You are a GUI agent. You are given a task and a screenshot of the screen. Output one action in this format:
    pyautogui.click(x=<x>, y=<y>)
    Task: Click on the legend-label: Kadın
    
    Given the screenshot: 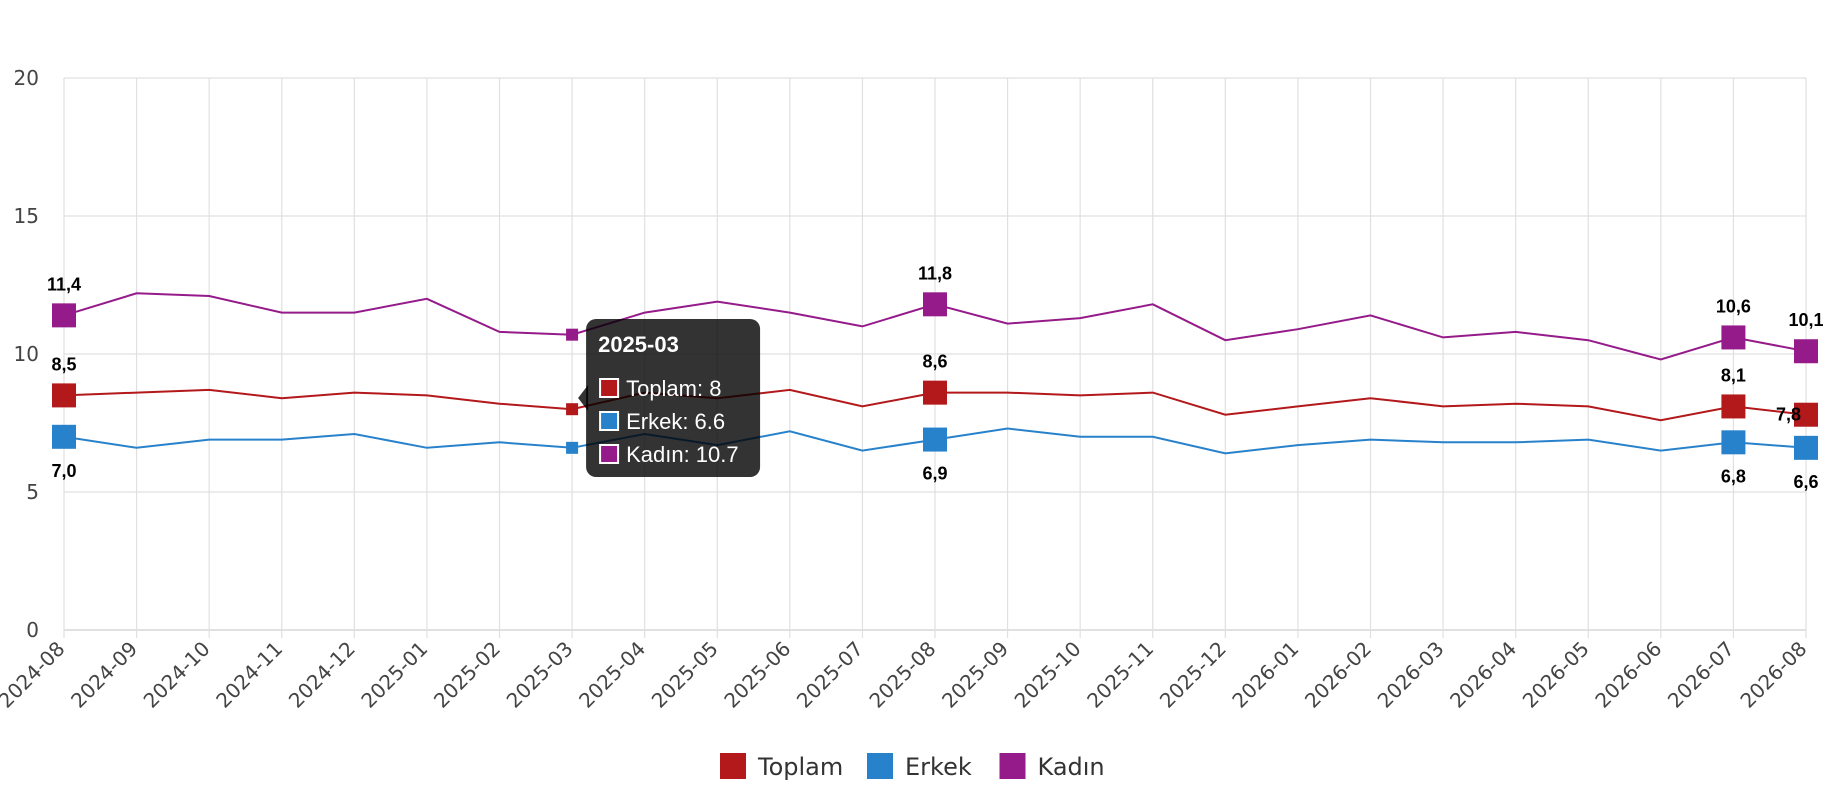 What is the action you would take?
    pyautogui.click(x=1071, y=767)
    